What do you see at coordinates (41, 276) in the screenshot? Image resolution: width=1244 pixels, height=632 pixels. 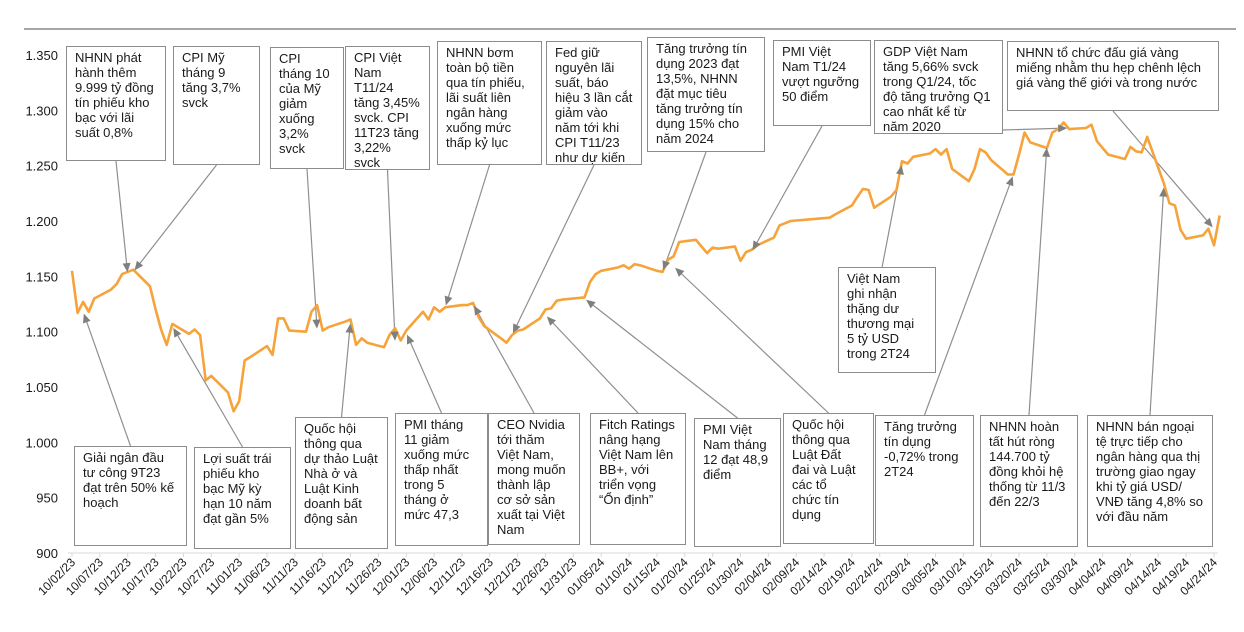 I see `y-tick-label: 1.150` at bounding box center [41, 276].